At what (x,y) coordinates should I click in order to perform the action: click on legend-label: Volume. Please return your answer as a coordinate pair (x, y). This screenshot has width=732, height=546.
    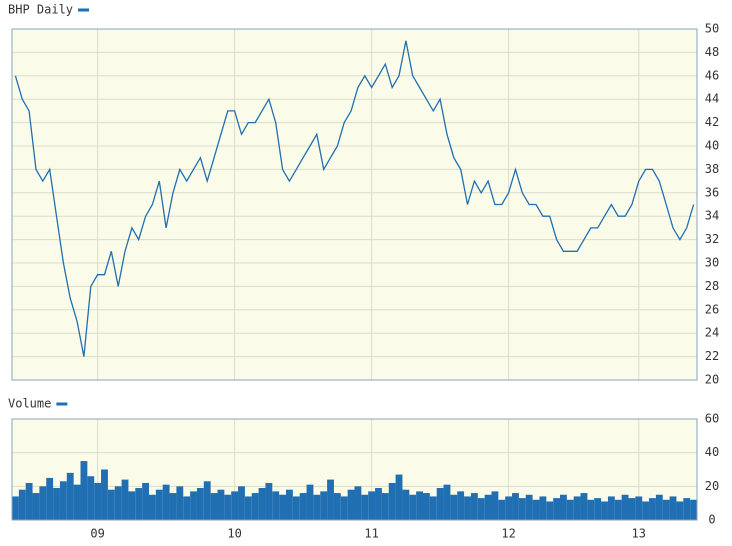
    Looking at the image, I should click on (29, 404).